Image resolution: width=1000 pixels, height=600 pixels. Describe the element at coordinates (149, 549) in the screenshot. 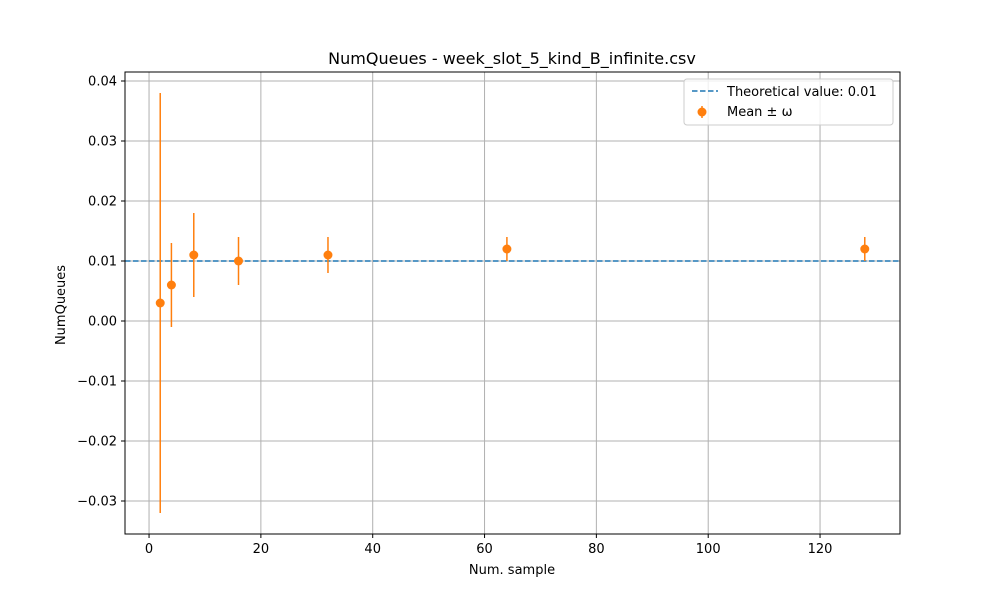

I see `x-tick-label: 0` at that location.